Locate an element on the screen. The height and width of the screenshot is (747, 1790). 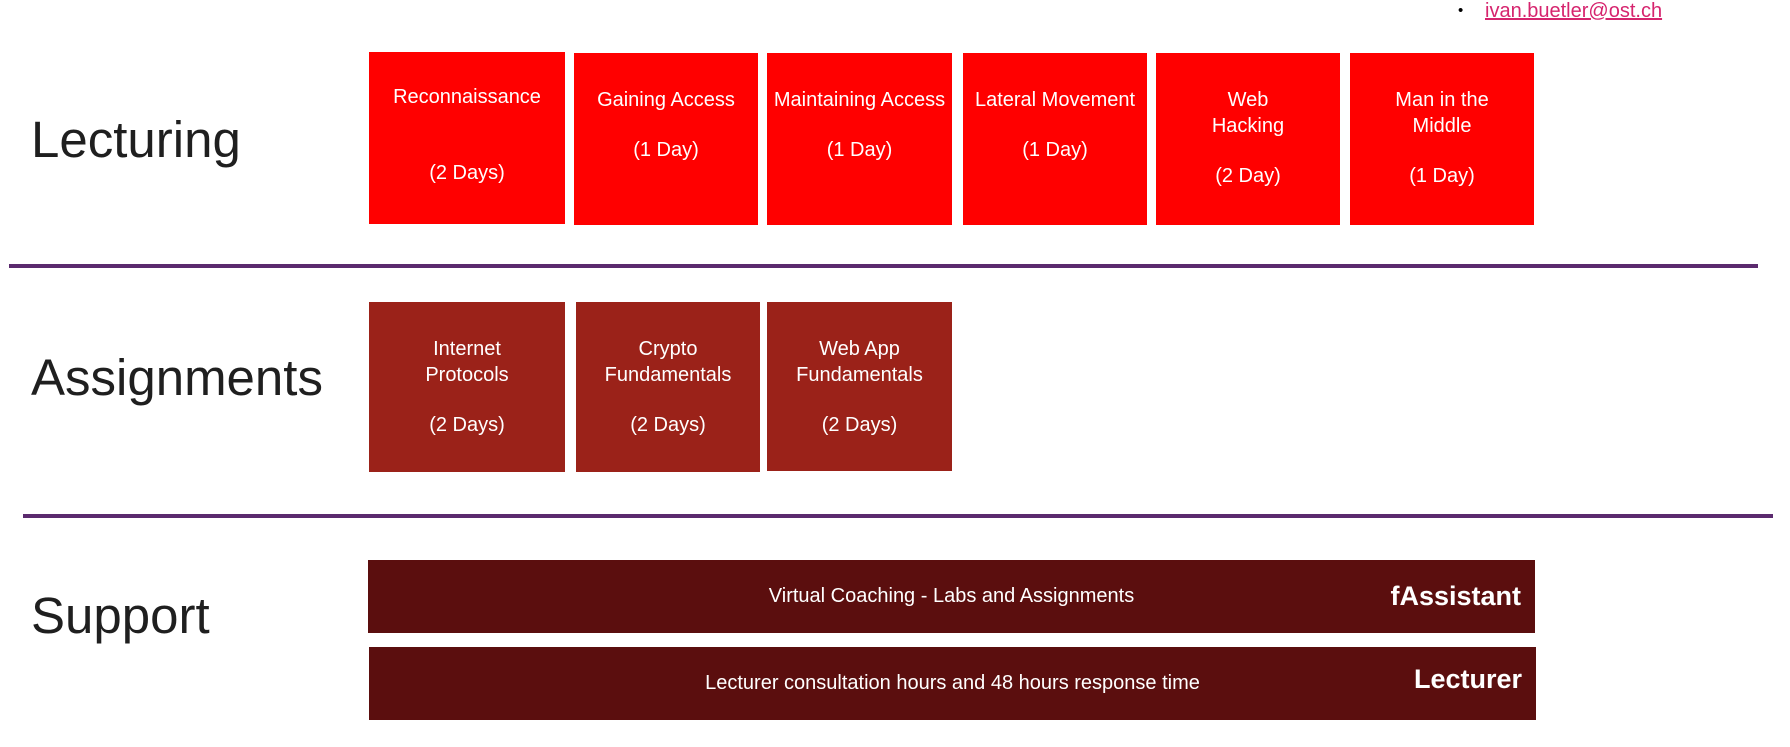
lecturing-module: Maintaining Access (1 Day) is located at coordinates (859, 139).